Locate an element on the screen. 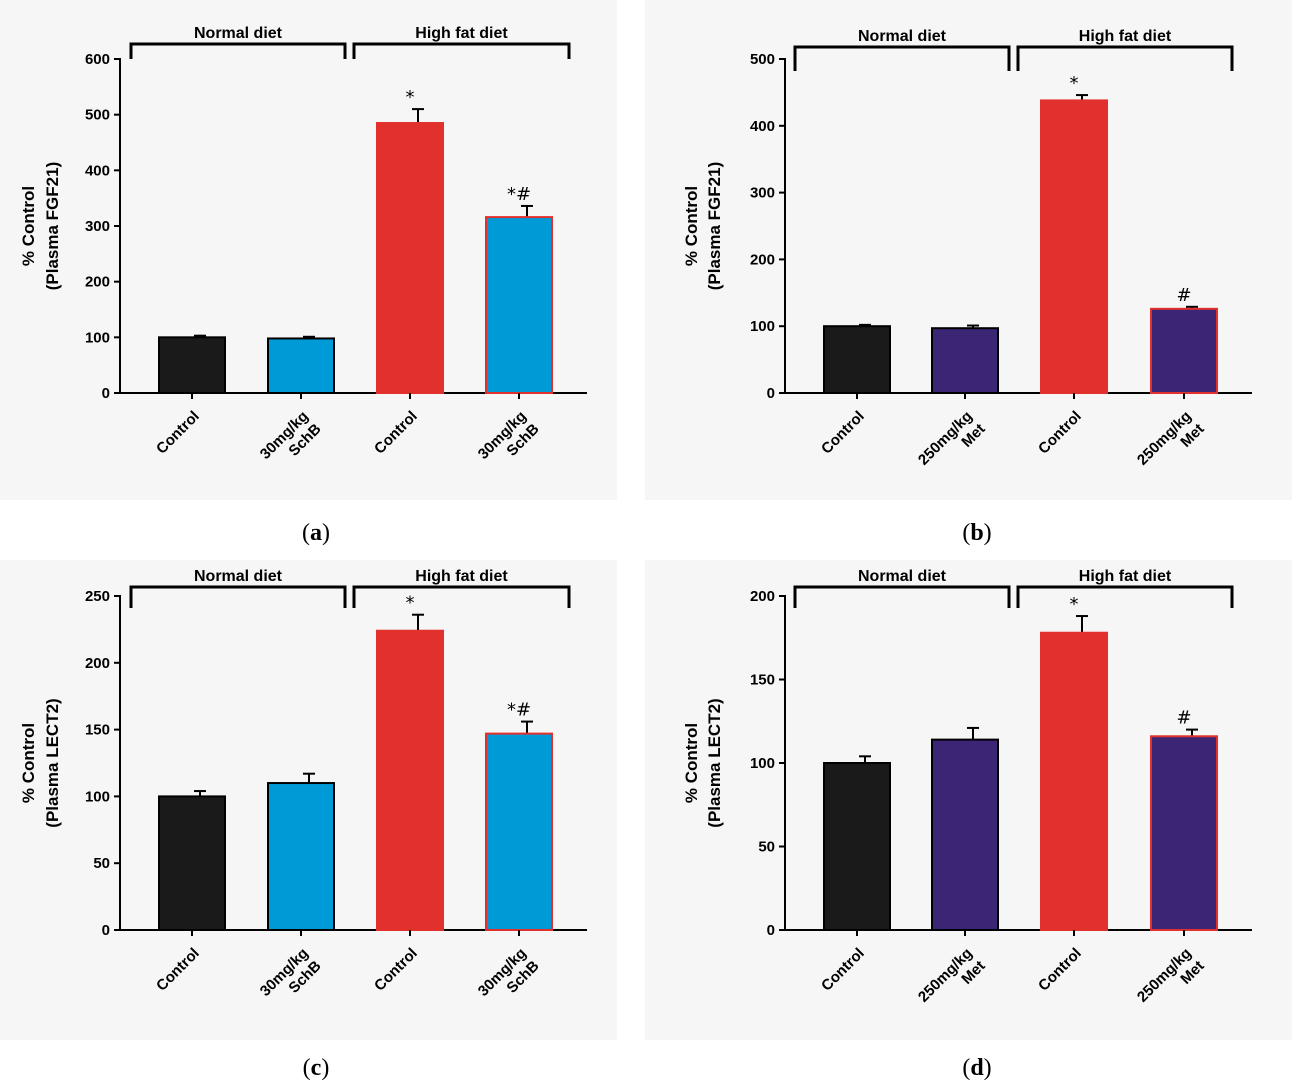  panel-caption: (d) is located at coordinates (976, 1068).